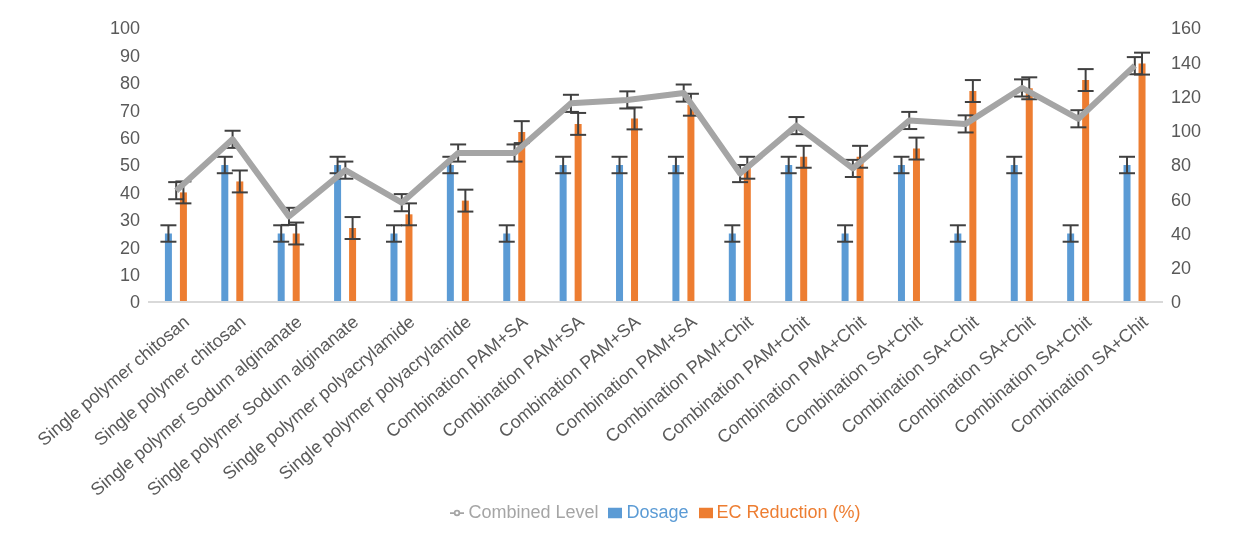 This screenshot has height=545, width=1245. Describe the element at coordinates (657, 512) in the screenshot. I see `legend-label: Dosage` at that location.